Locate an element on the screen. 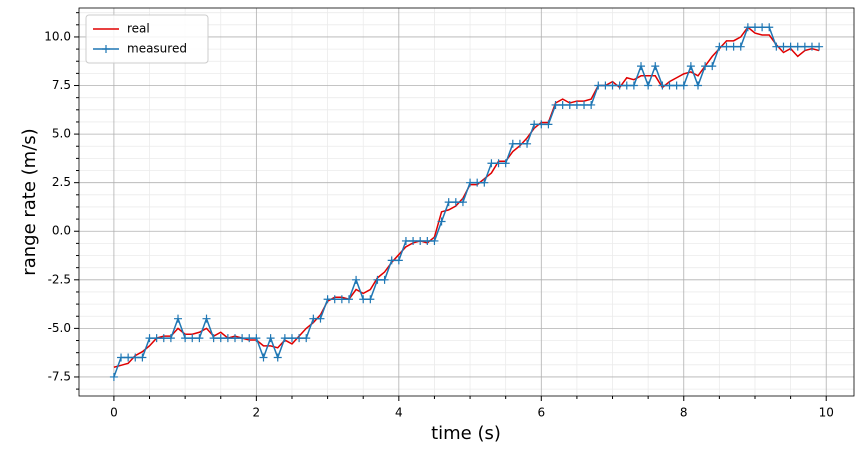  x-tick-label: 10 is located at coordinates (826, 413).